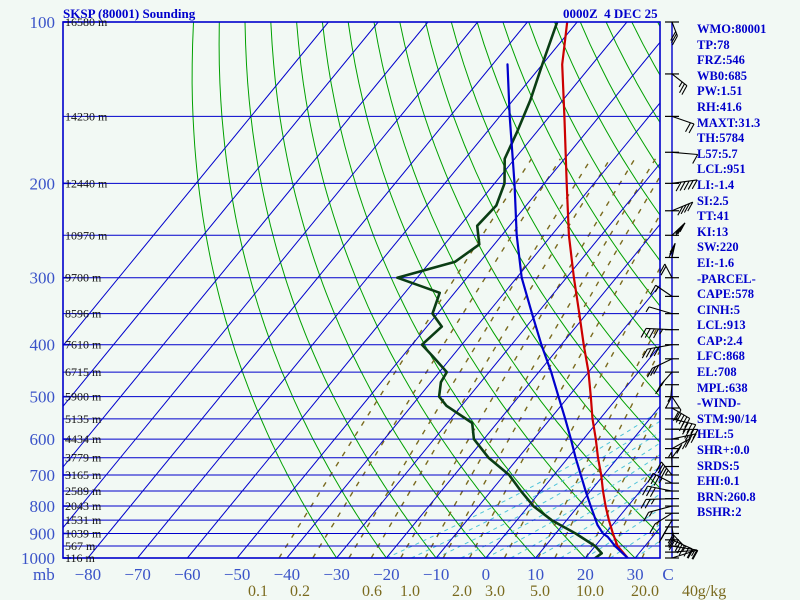  I want to click on mixing-ratio-tick-label: 0.6, so click(372, 591).